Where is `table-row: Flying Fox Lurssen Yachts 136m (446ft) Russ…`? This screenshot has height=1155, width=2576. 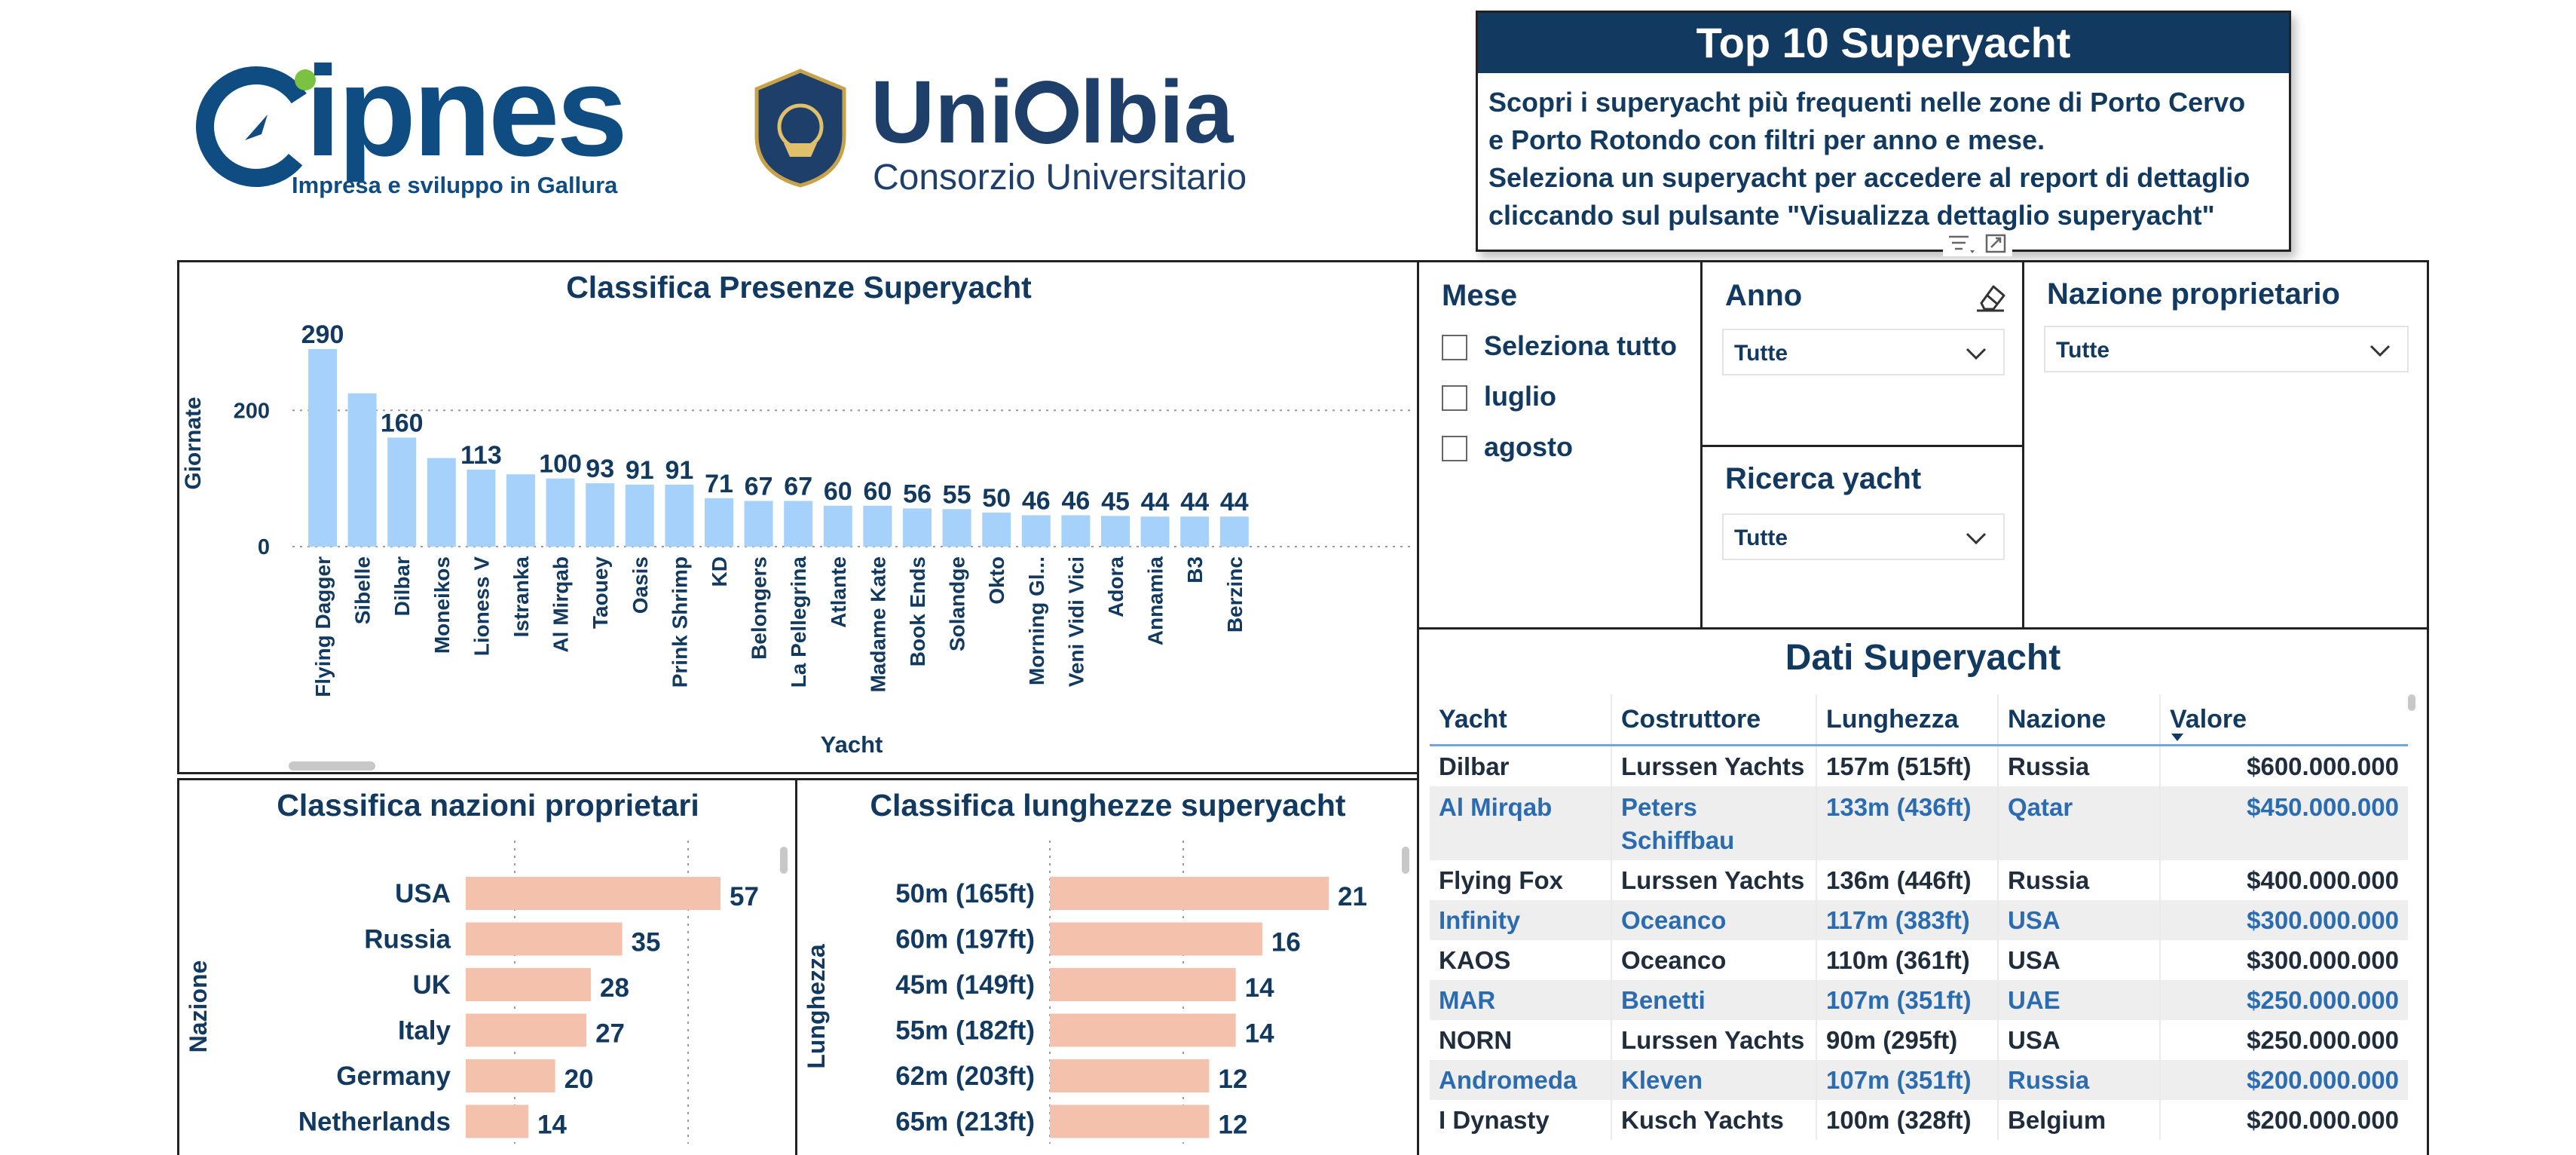
table-row: Flying Fox Lurssen Yachts 136m (446ft) Russ… is located at coordinates (1919, 880).